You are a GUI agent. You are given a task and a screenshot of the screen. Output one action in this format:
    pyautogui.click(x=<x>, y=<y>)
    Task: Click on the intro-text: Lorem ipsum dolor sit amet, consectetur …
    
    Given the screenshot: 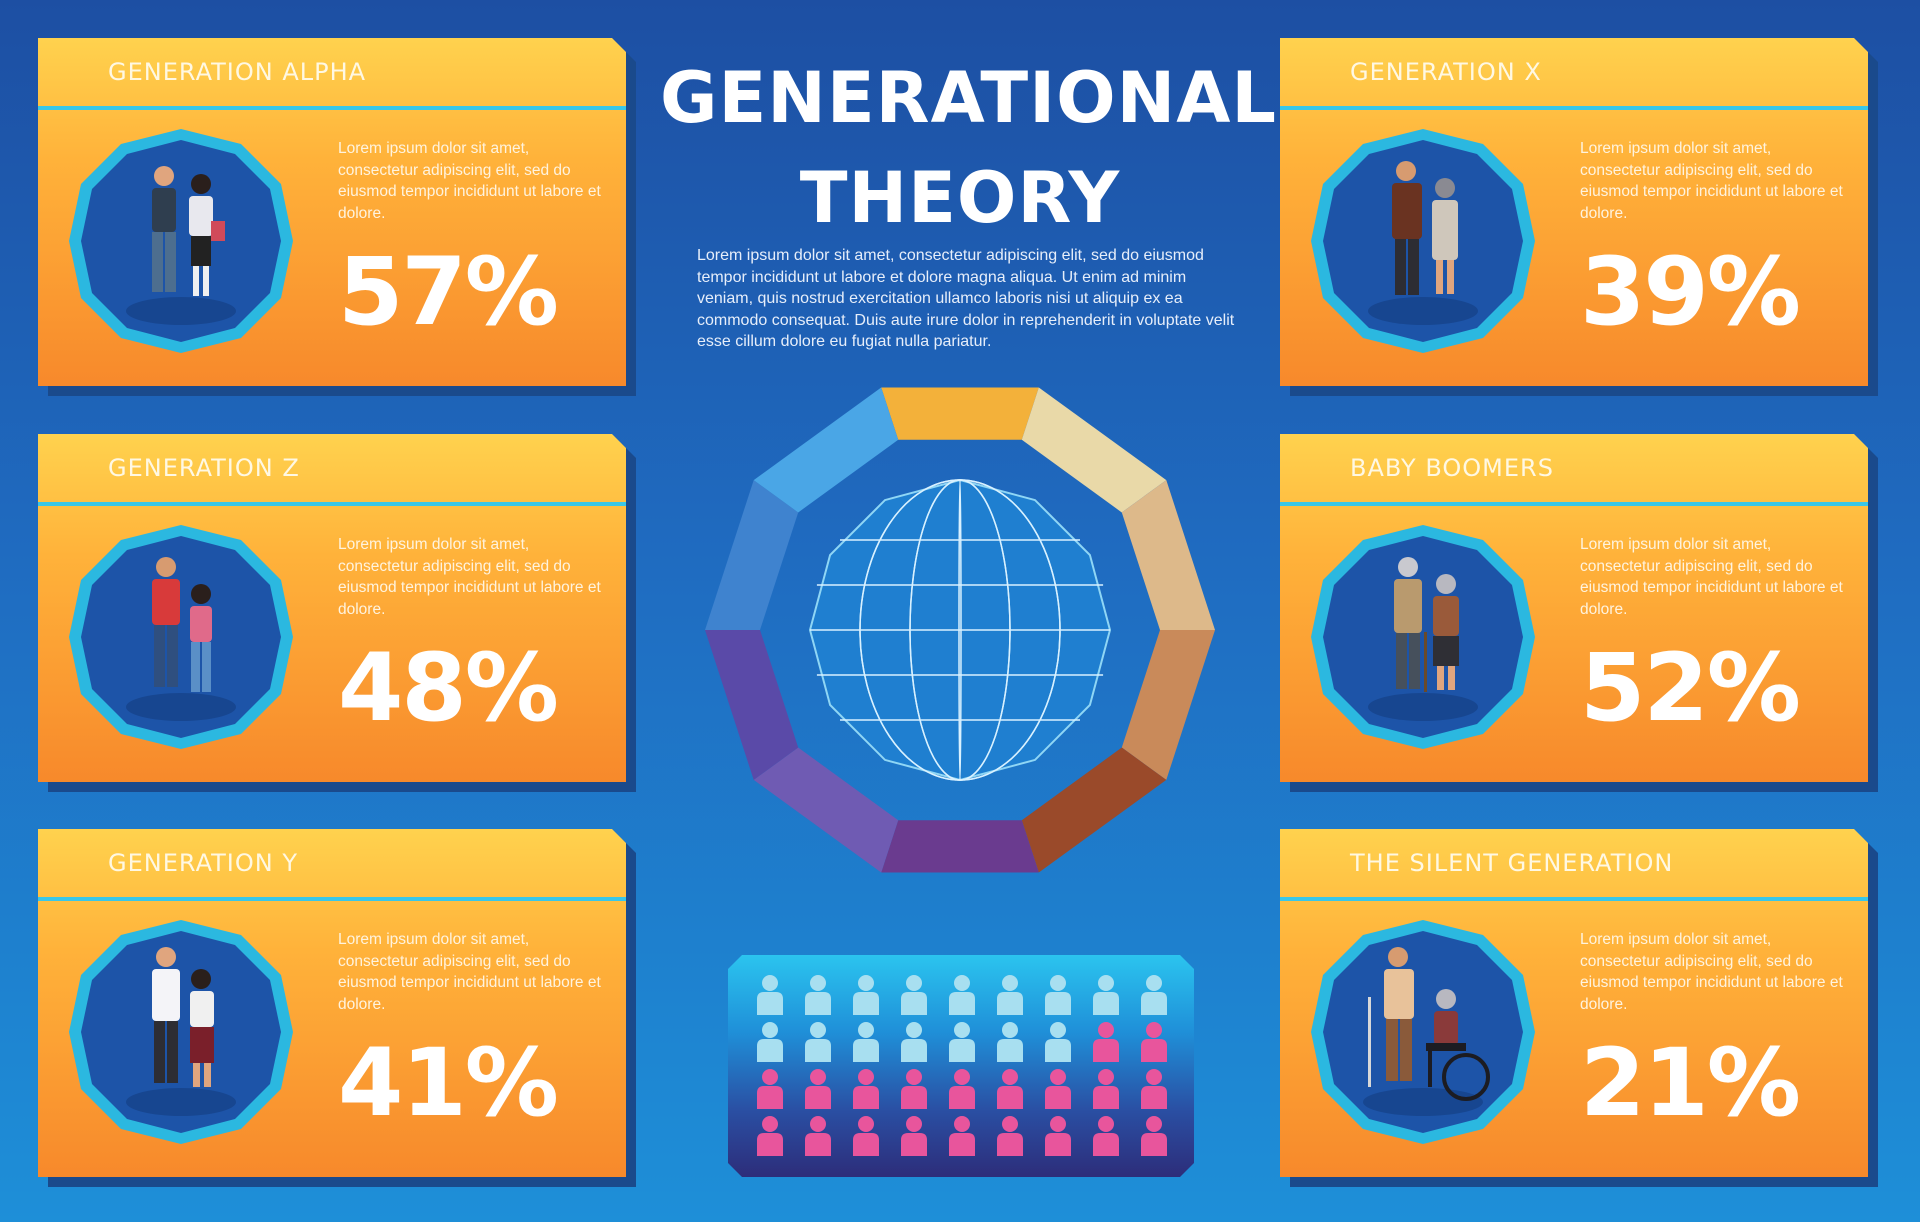 What is the action you would take?
    pyautogui.click(x=966, y=298)
    